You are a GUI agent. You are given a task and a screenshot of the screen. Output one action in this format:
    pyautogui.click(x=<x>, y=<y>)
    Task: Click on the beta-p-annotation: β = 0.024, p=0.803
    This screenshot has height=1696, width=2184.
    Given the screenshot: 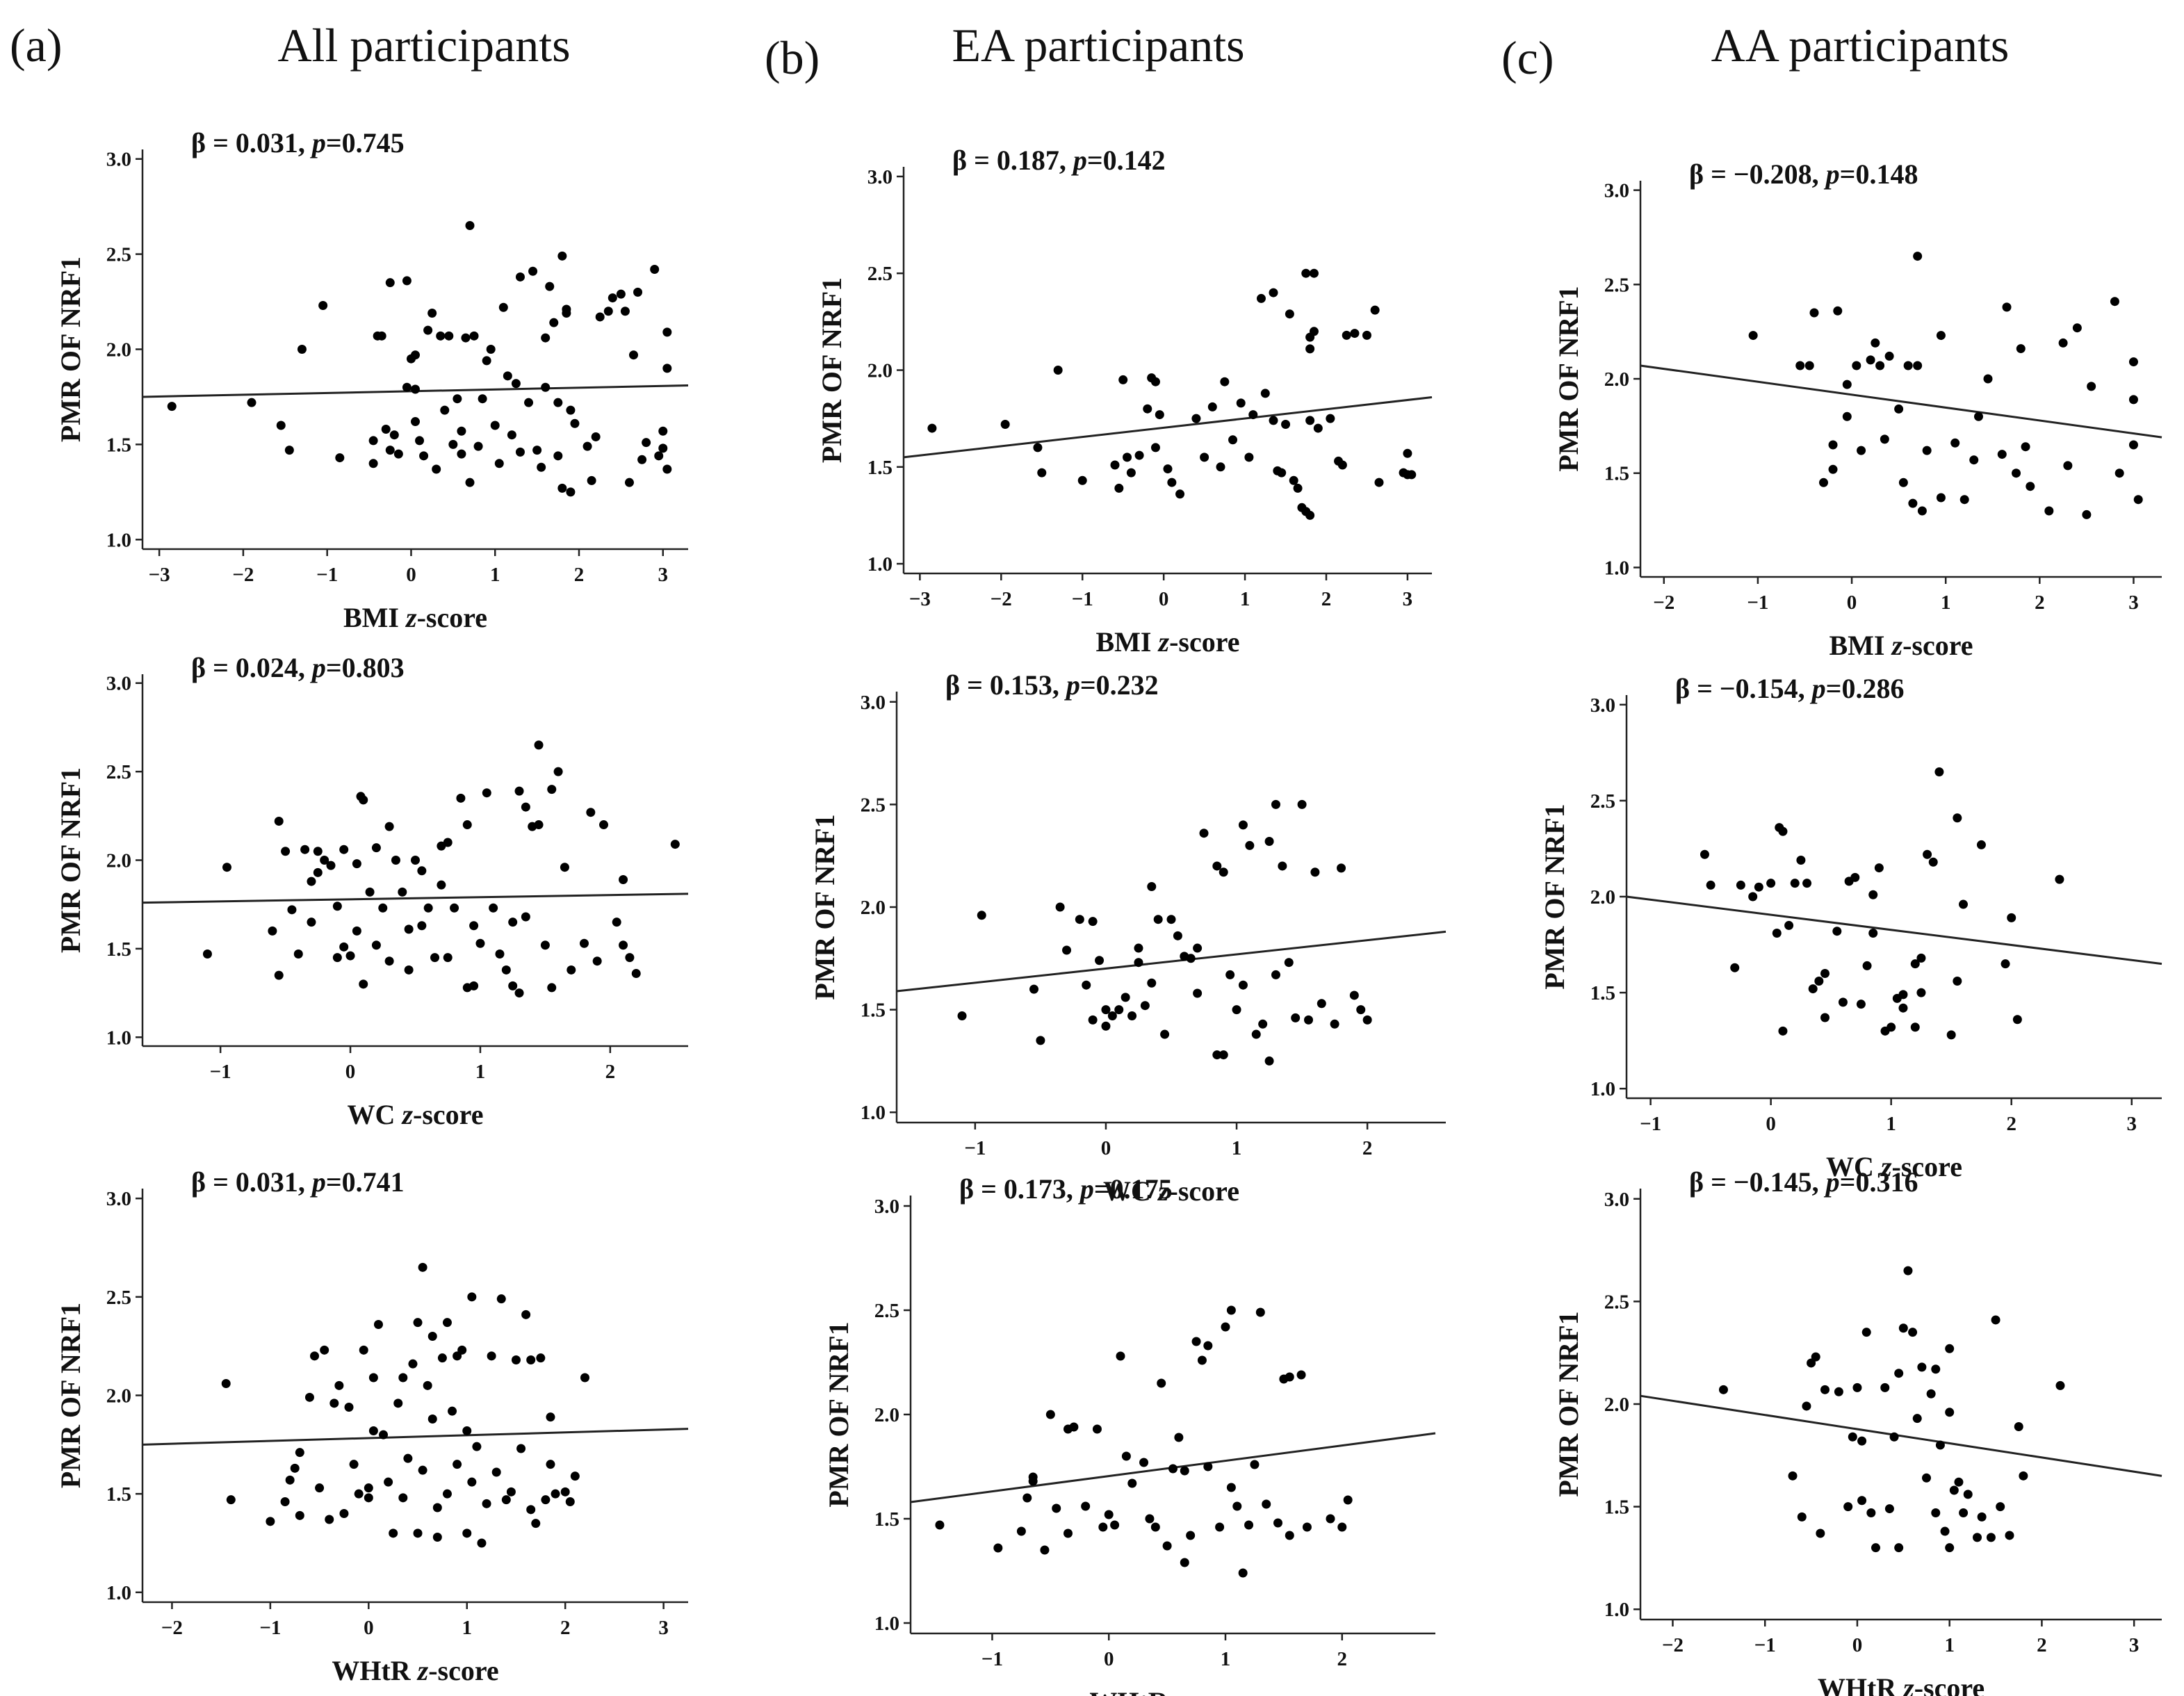 What is the action you would take?
    pyautogui.click(x=298, y=667)
    